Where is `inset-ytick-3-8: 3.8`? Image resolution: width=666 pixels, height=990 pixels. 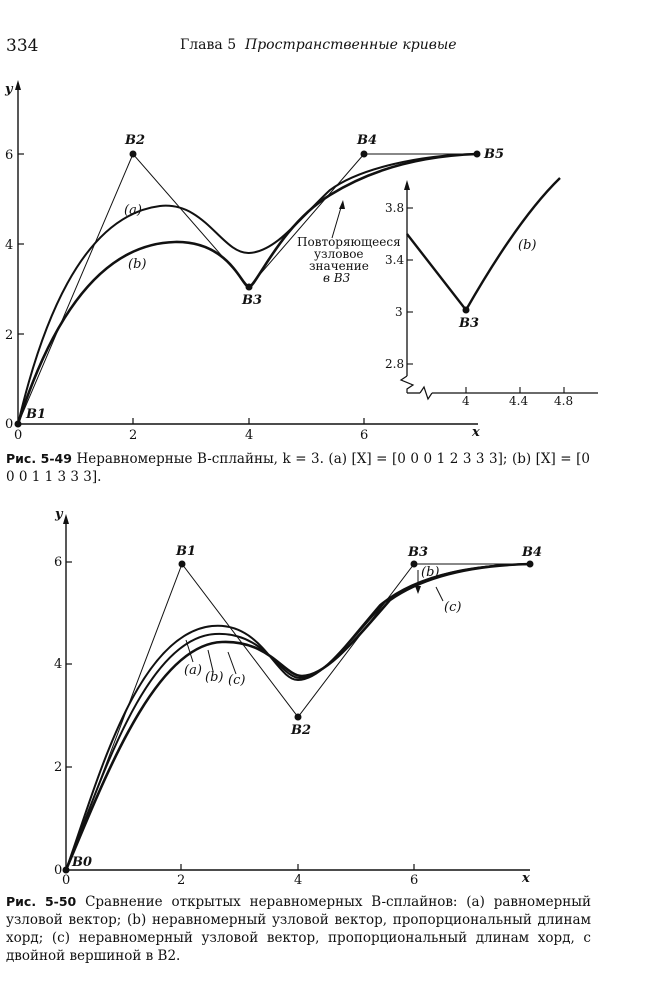
inset-ytick-3-8: 3.8 is located at coordinates (394, 208).